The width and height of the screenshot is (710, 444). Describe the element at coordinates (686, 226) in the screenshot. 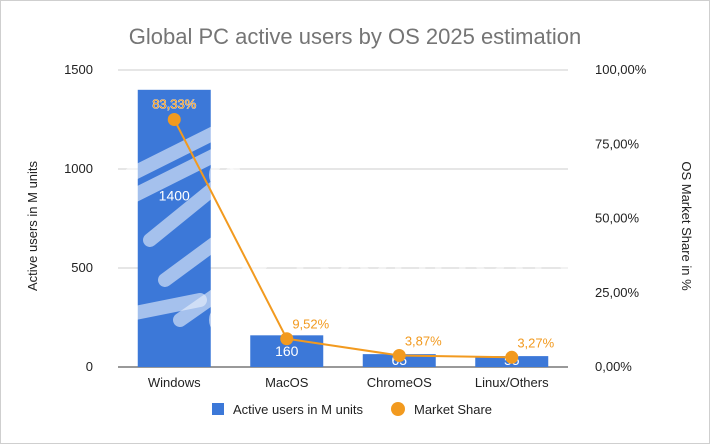

I see `y2-axis-title: OS Market Share in %` at that location.